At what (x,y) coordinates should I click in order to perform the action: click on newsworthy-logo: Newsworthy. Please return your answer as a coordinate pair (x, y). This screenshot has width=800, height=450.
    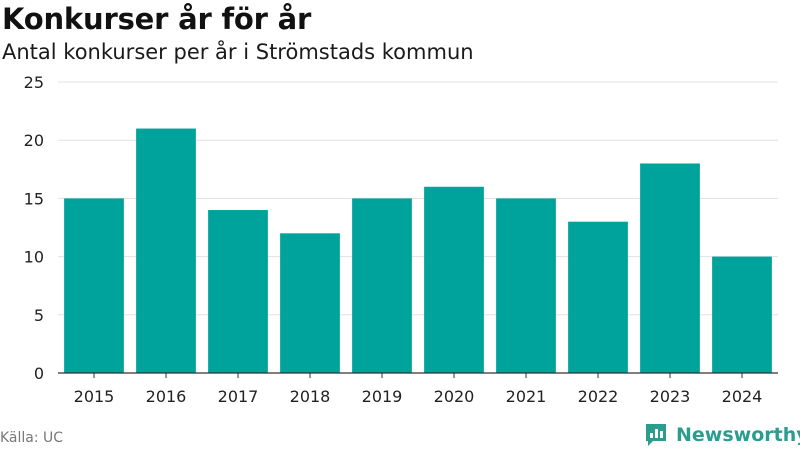
    Looking at the image, I should click on (722, 435).